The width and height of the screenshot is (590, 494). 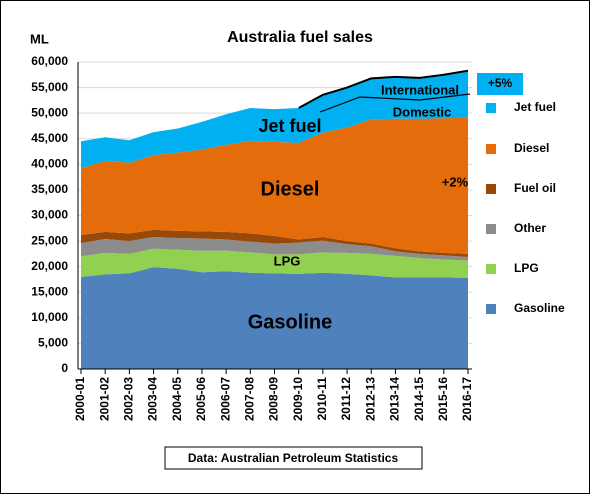 I want to click on legend-label: Jet fuel, so click(x=535, y=107).